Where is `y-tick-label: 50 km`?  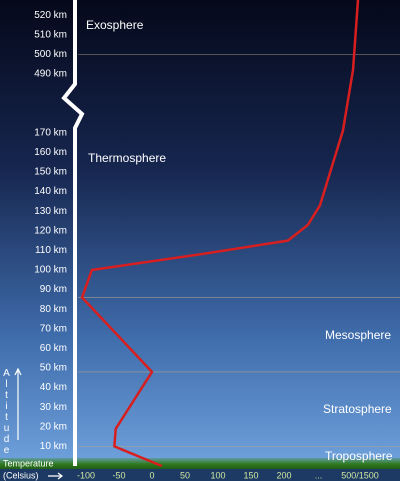
y-tick-label: 50 km is located at coordinates (53, 368).